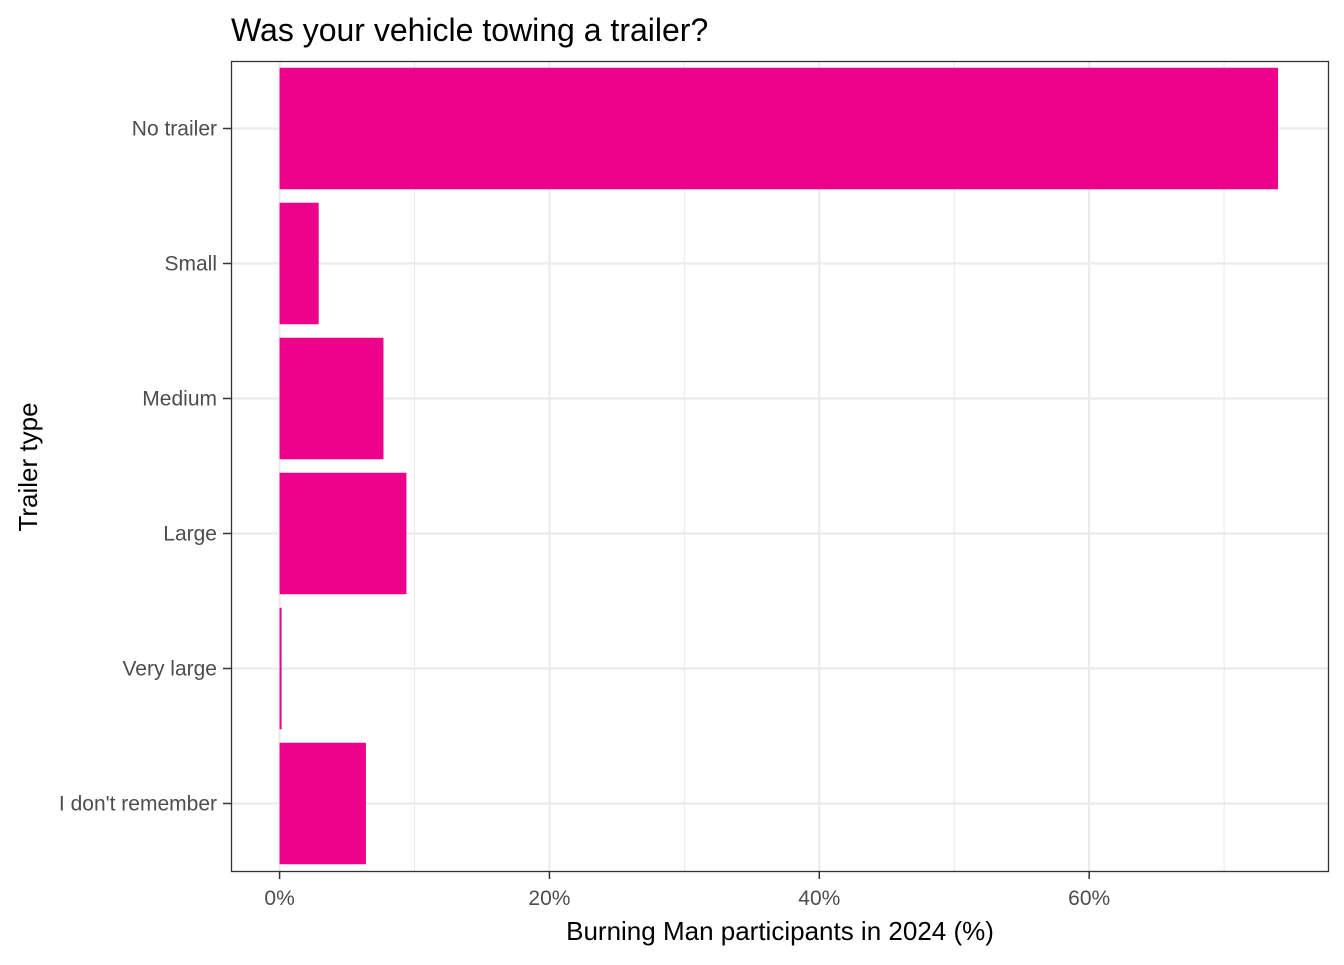  Describe the element at coordinates (331, 398) in the screenshot. I see `bar-medium` at that location.